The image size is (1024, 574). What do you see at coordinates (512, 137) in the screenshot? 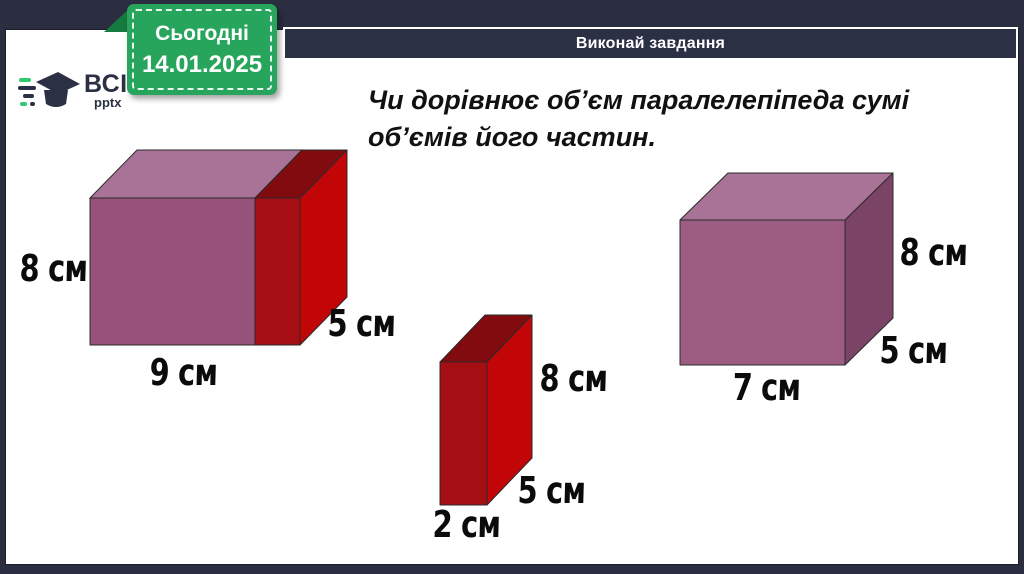
I see `task-title-line2: об’ємів його частин.` at bounding box center [512, 137].